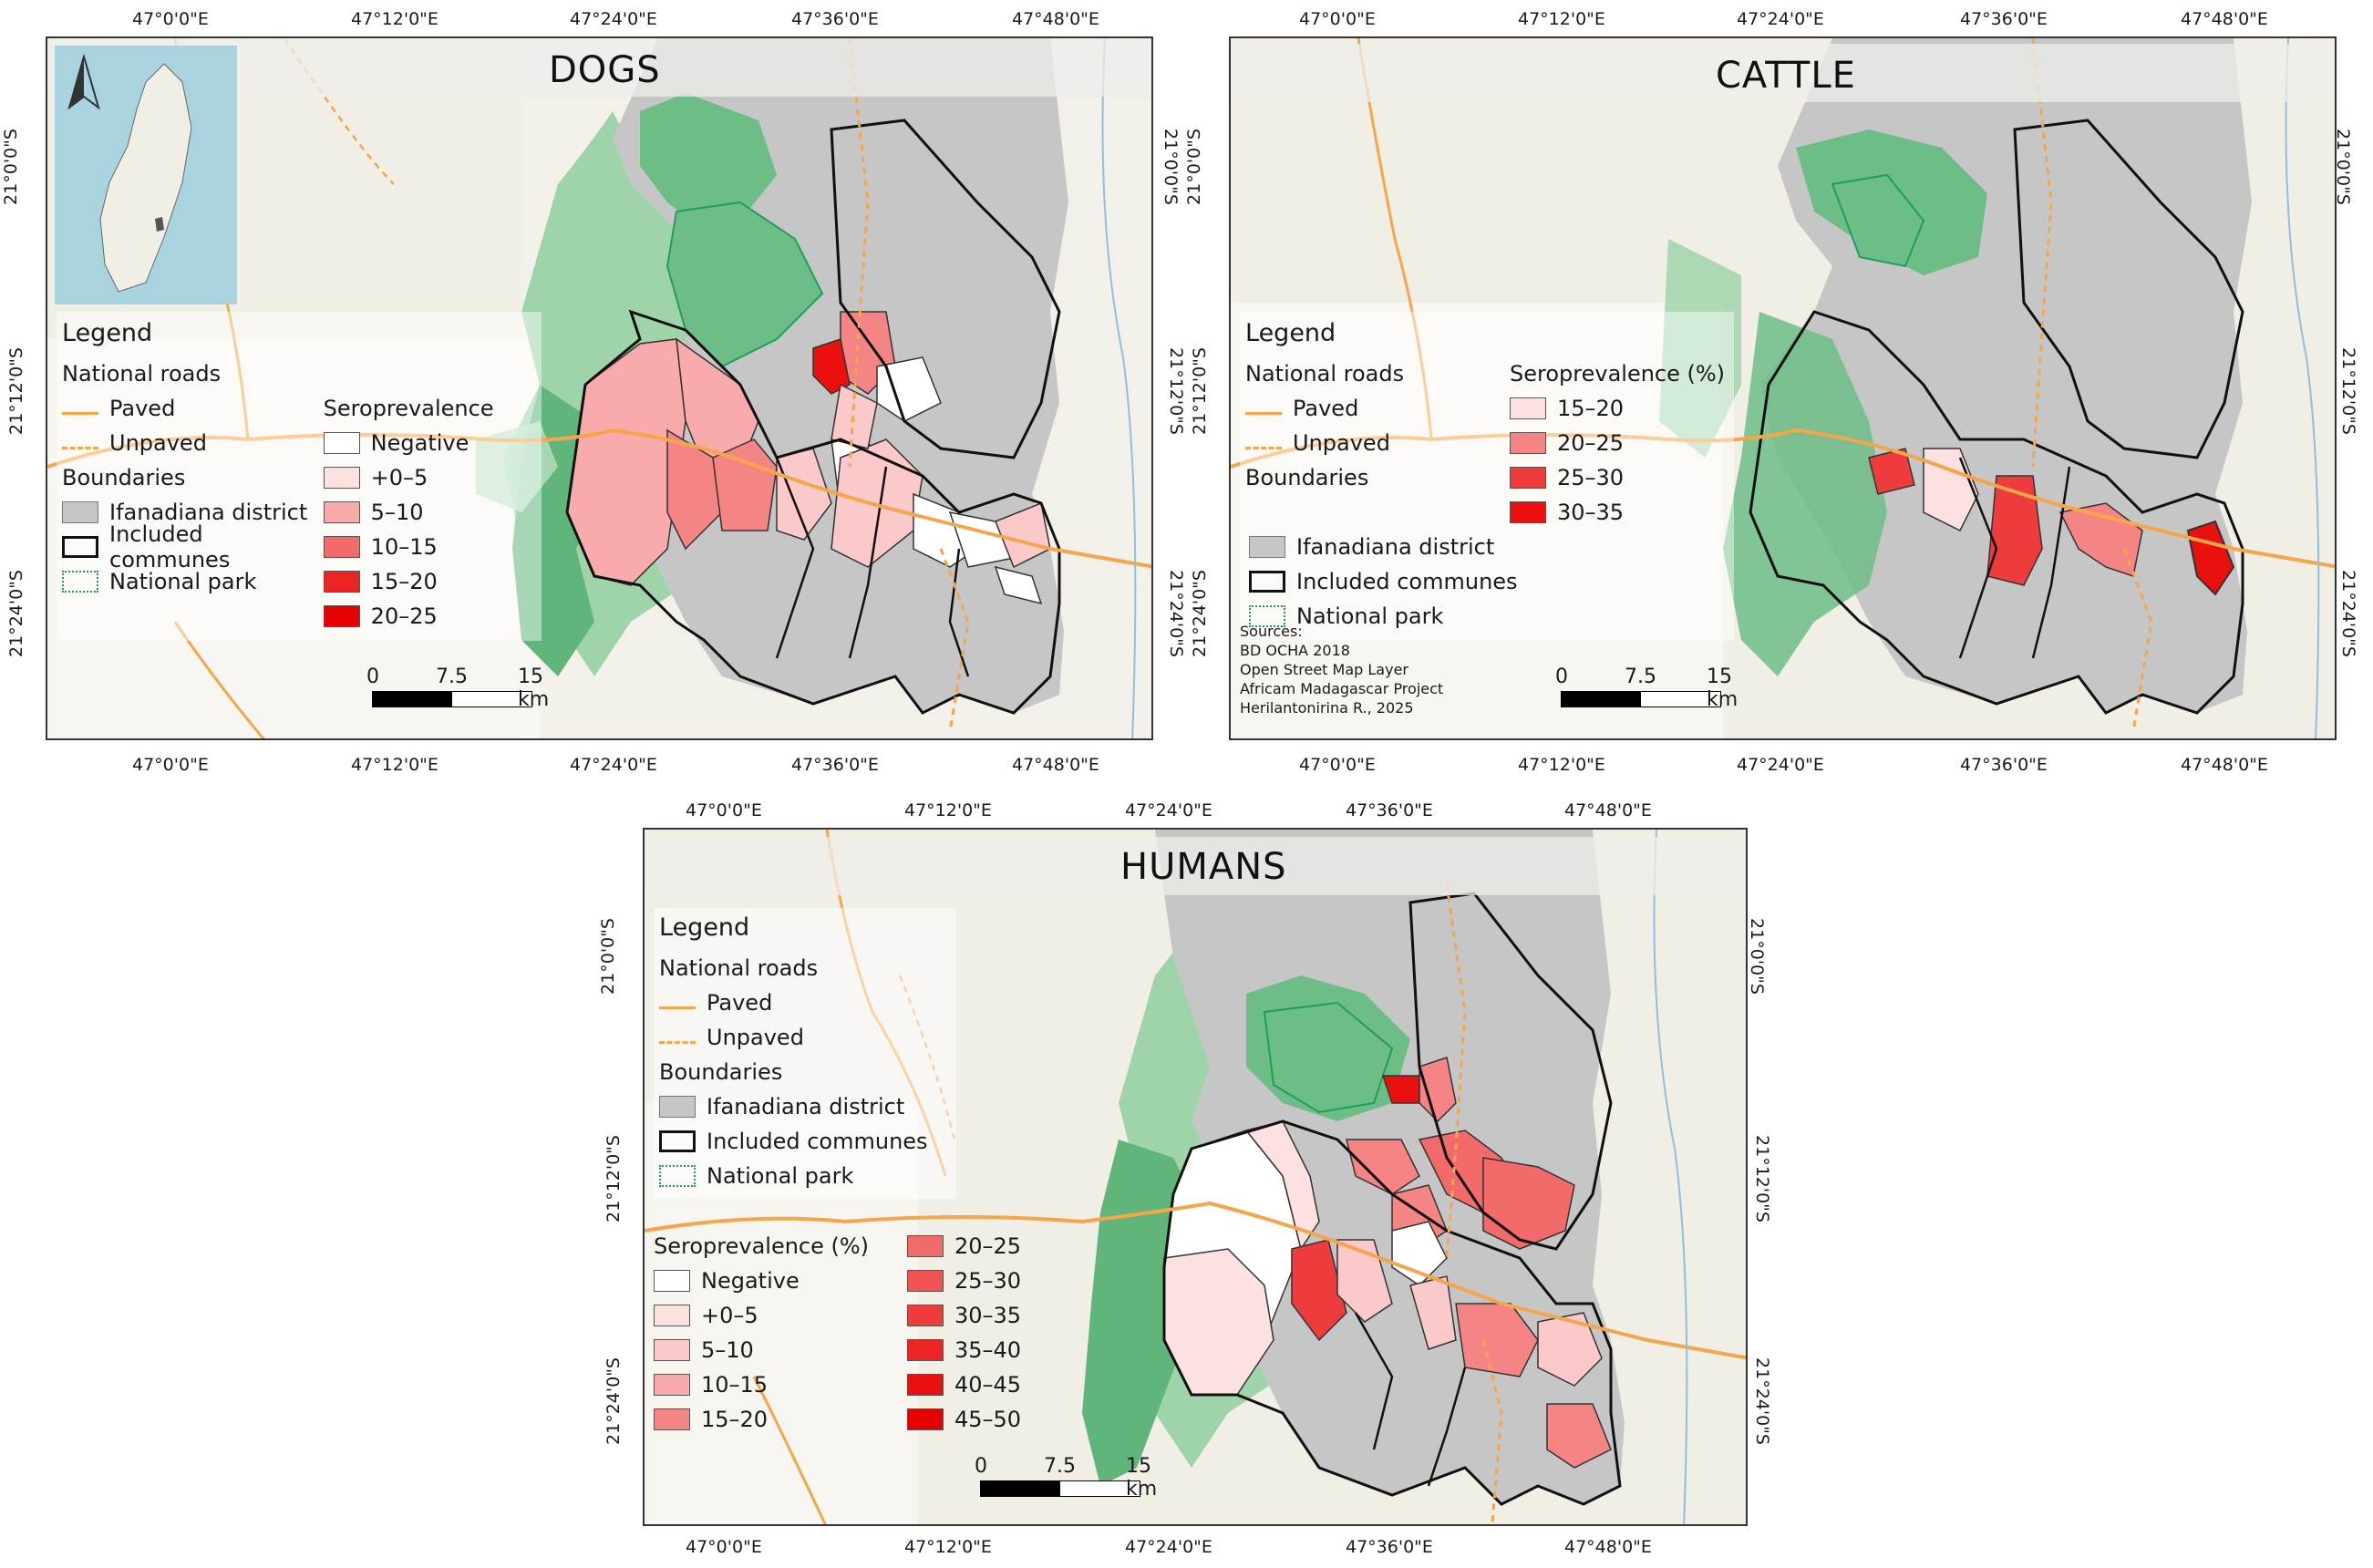 This screenshot has width=2373, height=1568. What do you see at coordinates (1396, 547) in the screenshot?
I see `district-label: Ifanadiana district` at bounding box center [1396, 547].